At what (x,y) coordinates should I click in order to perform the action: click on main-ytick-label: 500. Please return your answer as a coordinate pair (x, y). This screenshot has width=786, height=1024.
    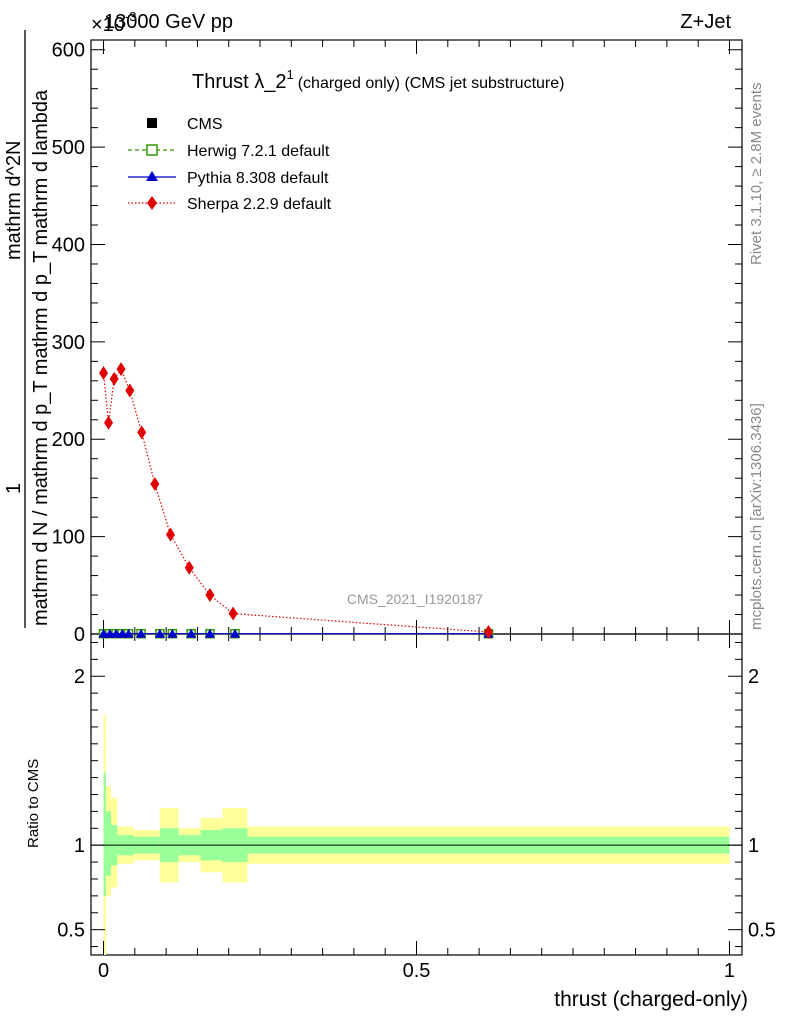
    Looking at the image, I should click on (68, 148).